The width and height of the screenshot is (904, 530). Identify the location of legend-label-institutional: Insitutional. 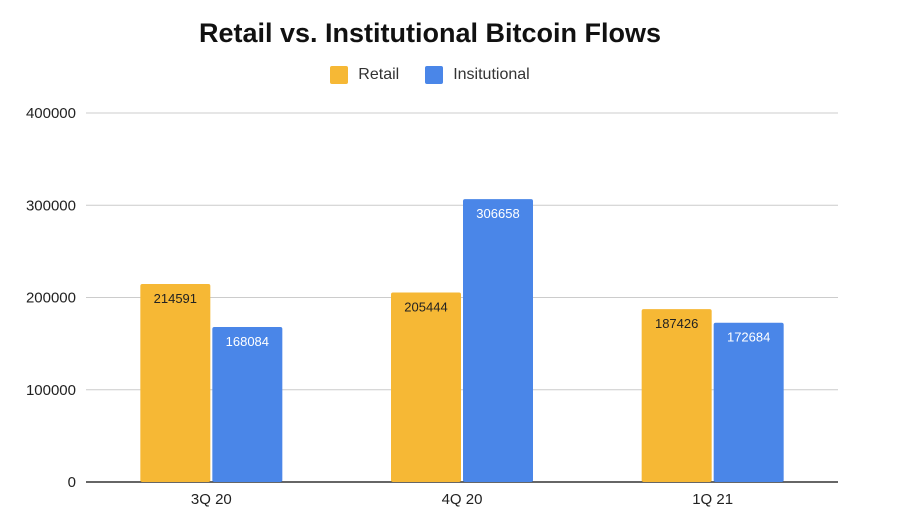
(491, 74).